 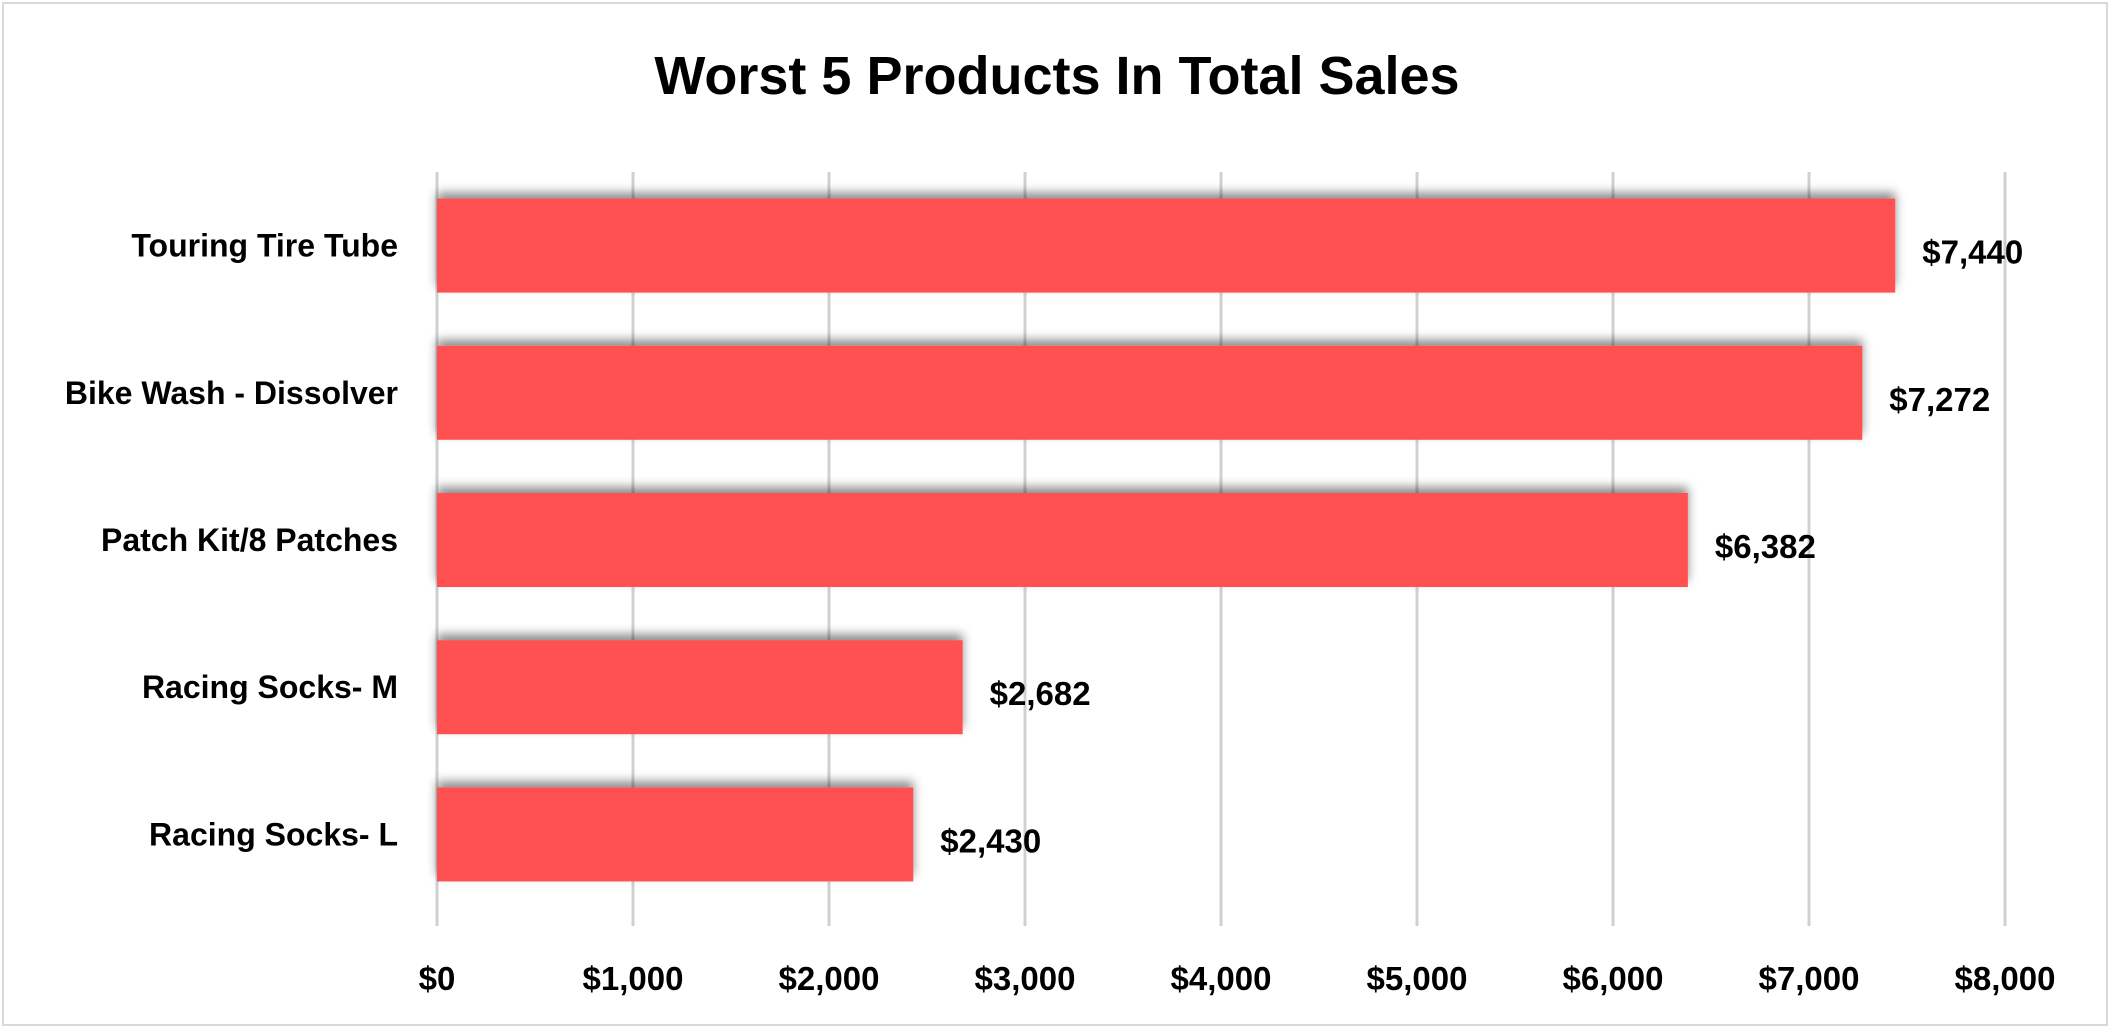 What do you see at coordinates (1025, 978) in the screenshot?
I see `x-tick-label: $3,000` at bounding box center [1025, 978].